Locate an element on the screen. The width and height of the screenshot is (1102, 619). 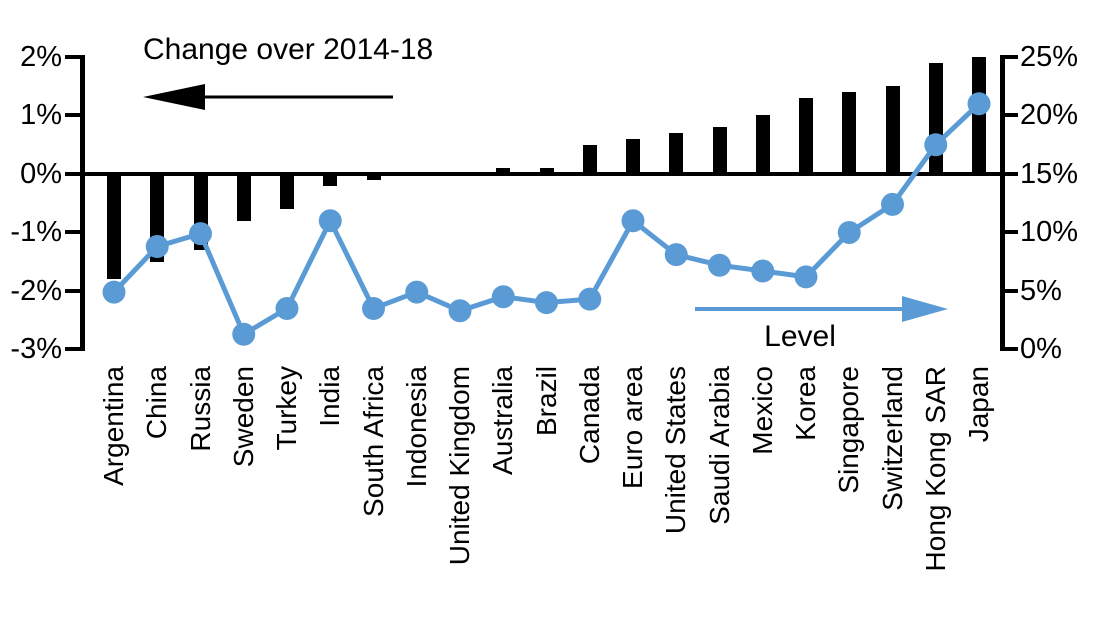
y-axis-label-left: 1% is located at coordinates (41, 115).